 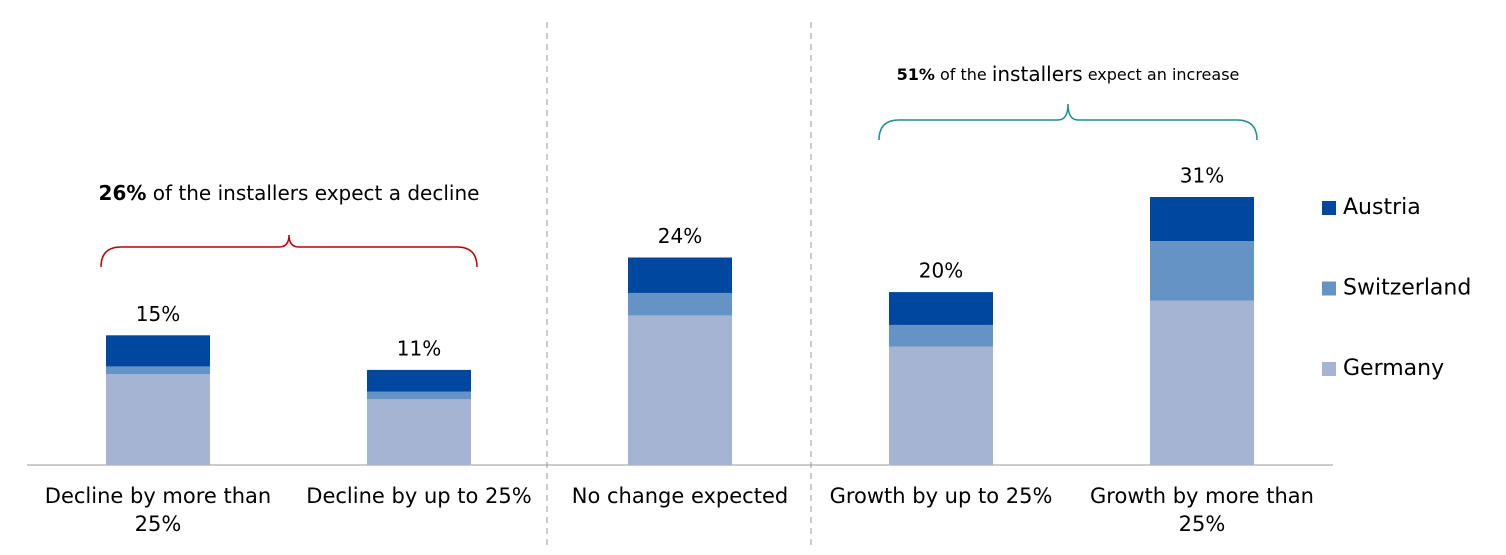 I want to click on annotation-part: 26%, so click(x=123, y=193).